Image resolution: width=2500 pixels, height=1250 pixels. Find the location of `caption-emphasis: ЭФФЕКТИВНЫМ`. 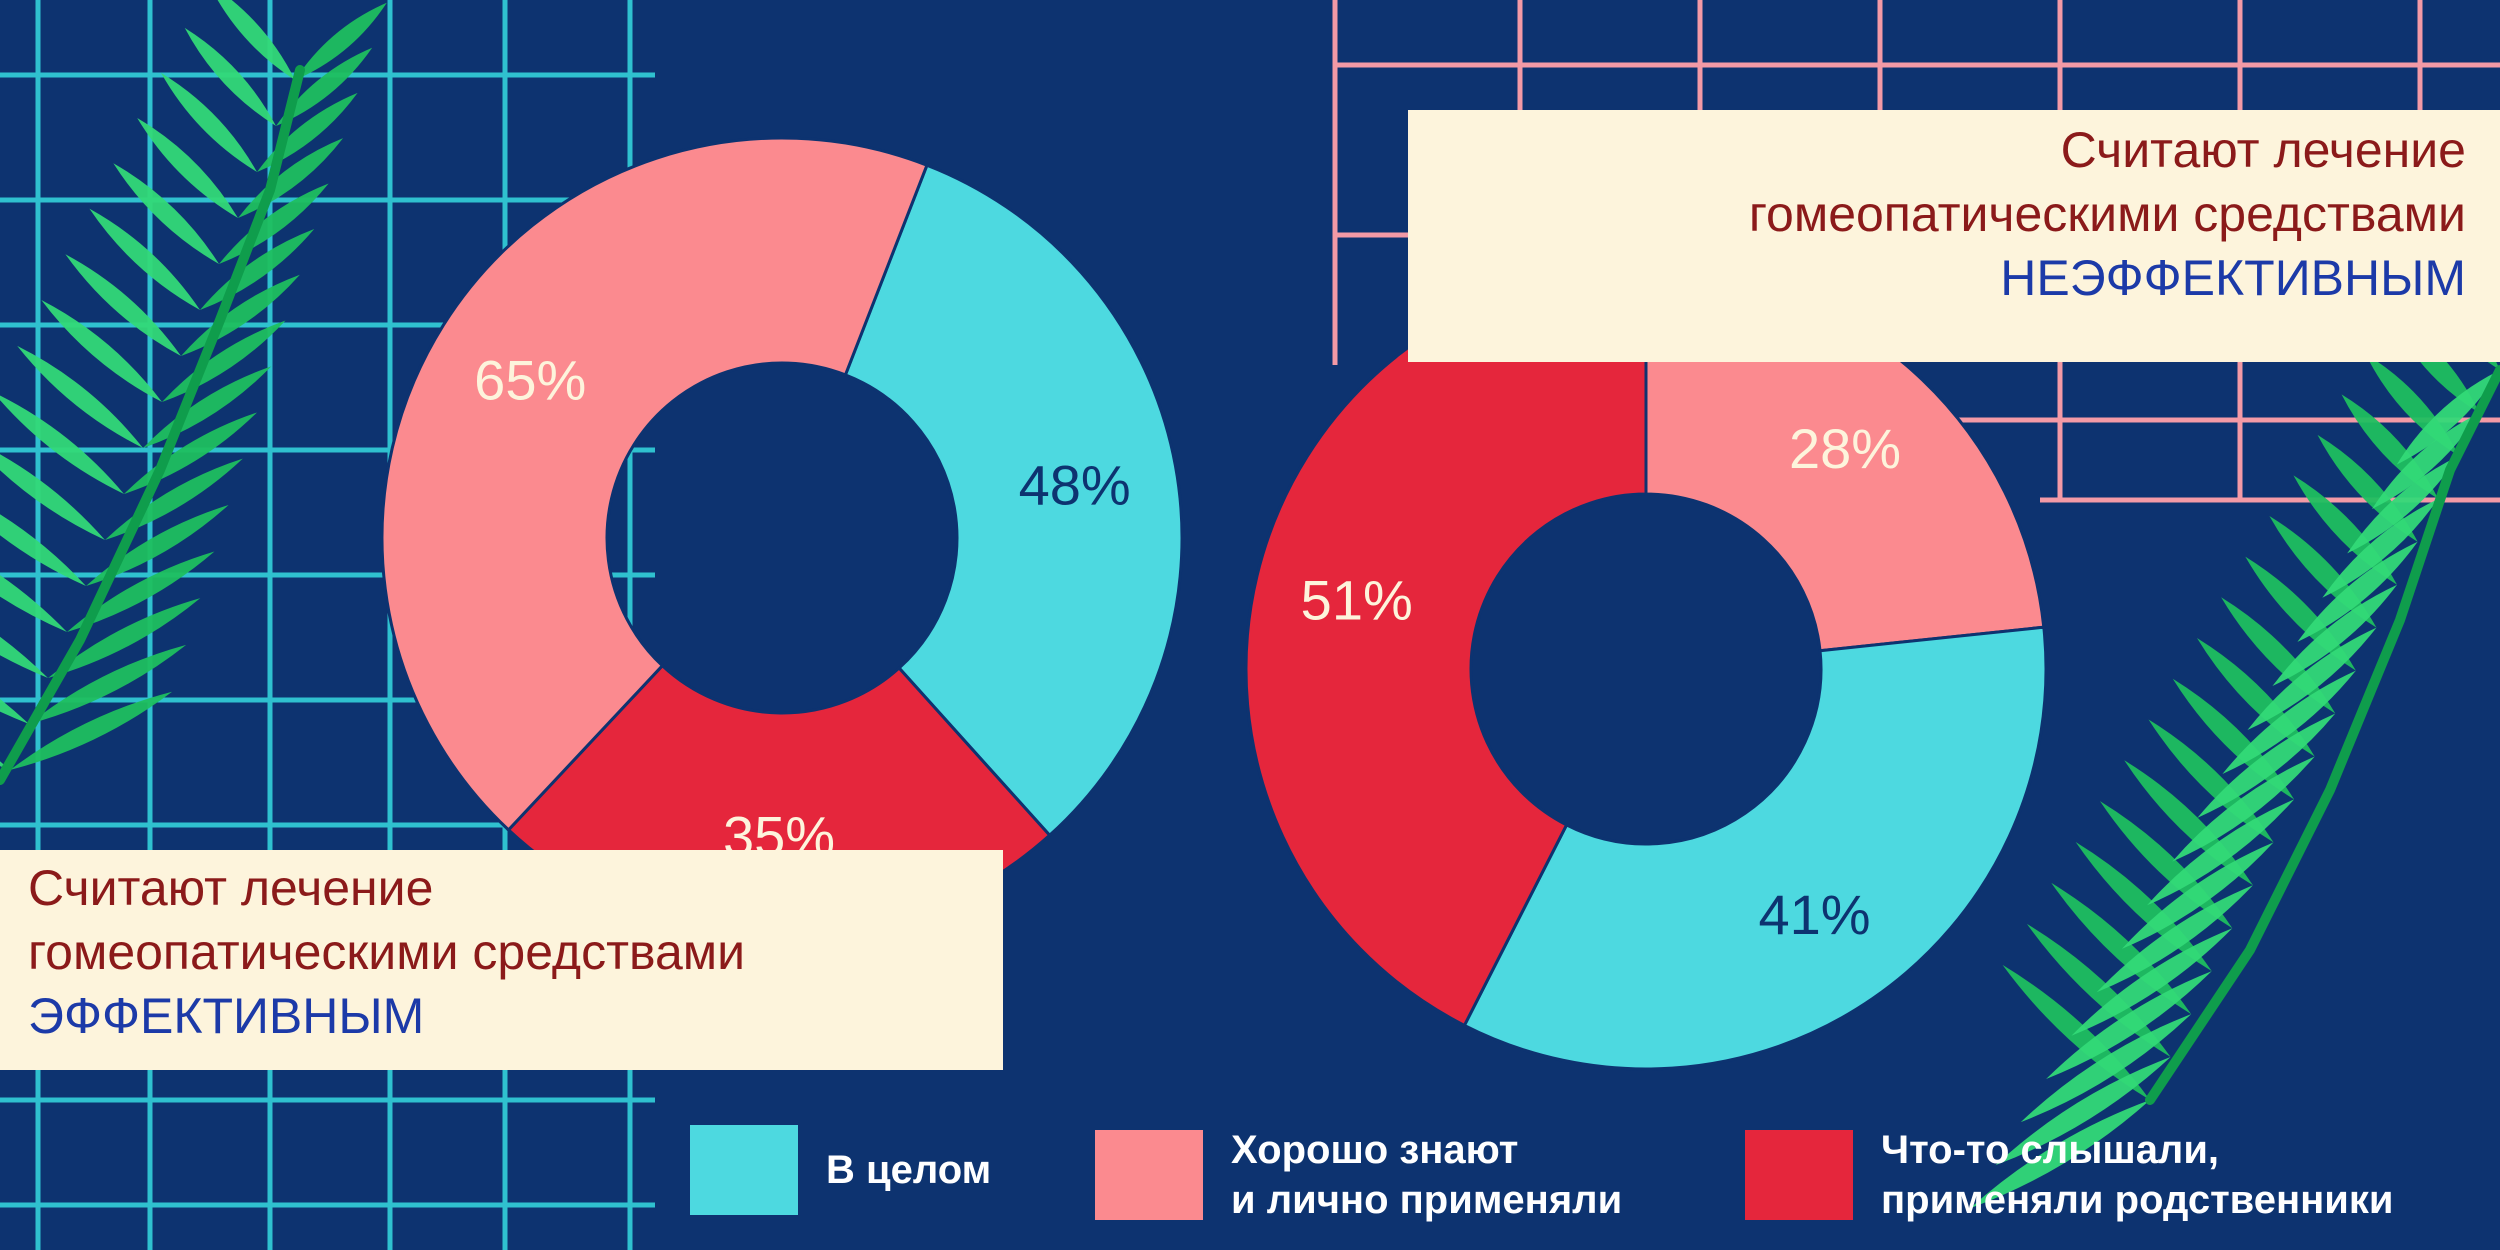

caption-emphasis: ЭФФЕКТИВНЫМ is located at coordinates (226, 1016).